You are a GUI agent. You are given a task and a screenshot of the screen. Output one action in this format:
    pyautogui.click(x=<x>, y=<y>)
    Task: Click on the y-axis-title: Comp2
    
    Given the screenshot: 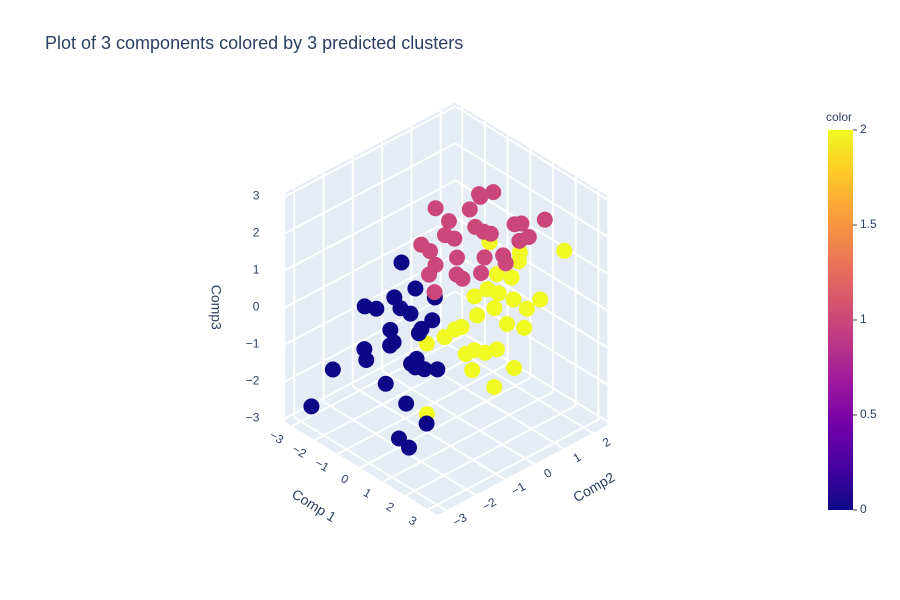 What is the action you would take?
    pyautogui.click(x=593, y=487)
    